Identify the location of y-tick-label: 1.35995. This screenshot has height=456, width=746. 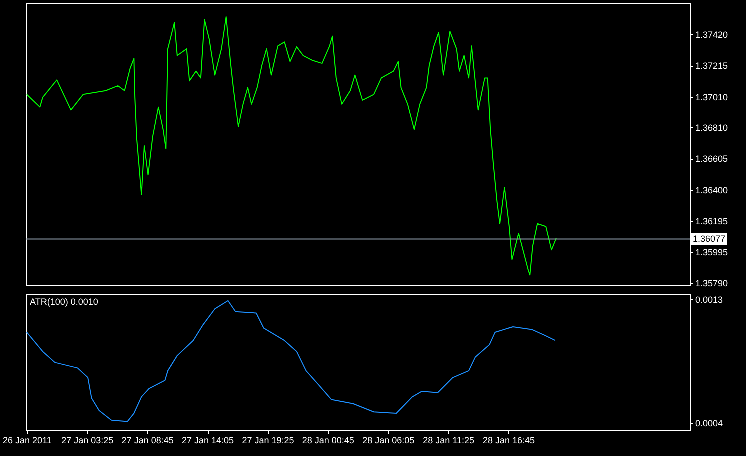
(712, 252).